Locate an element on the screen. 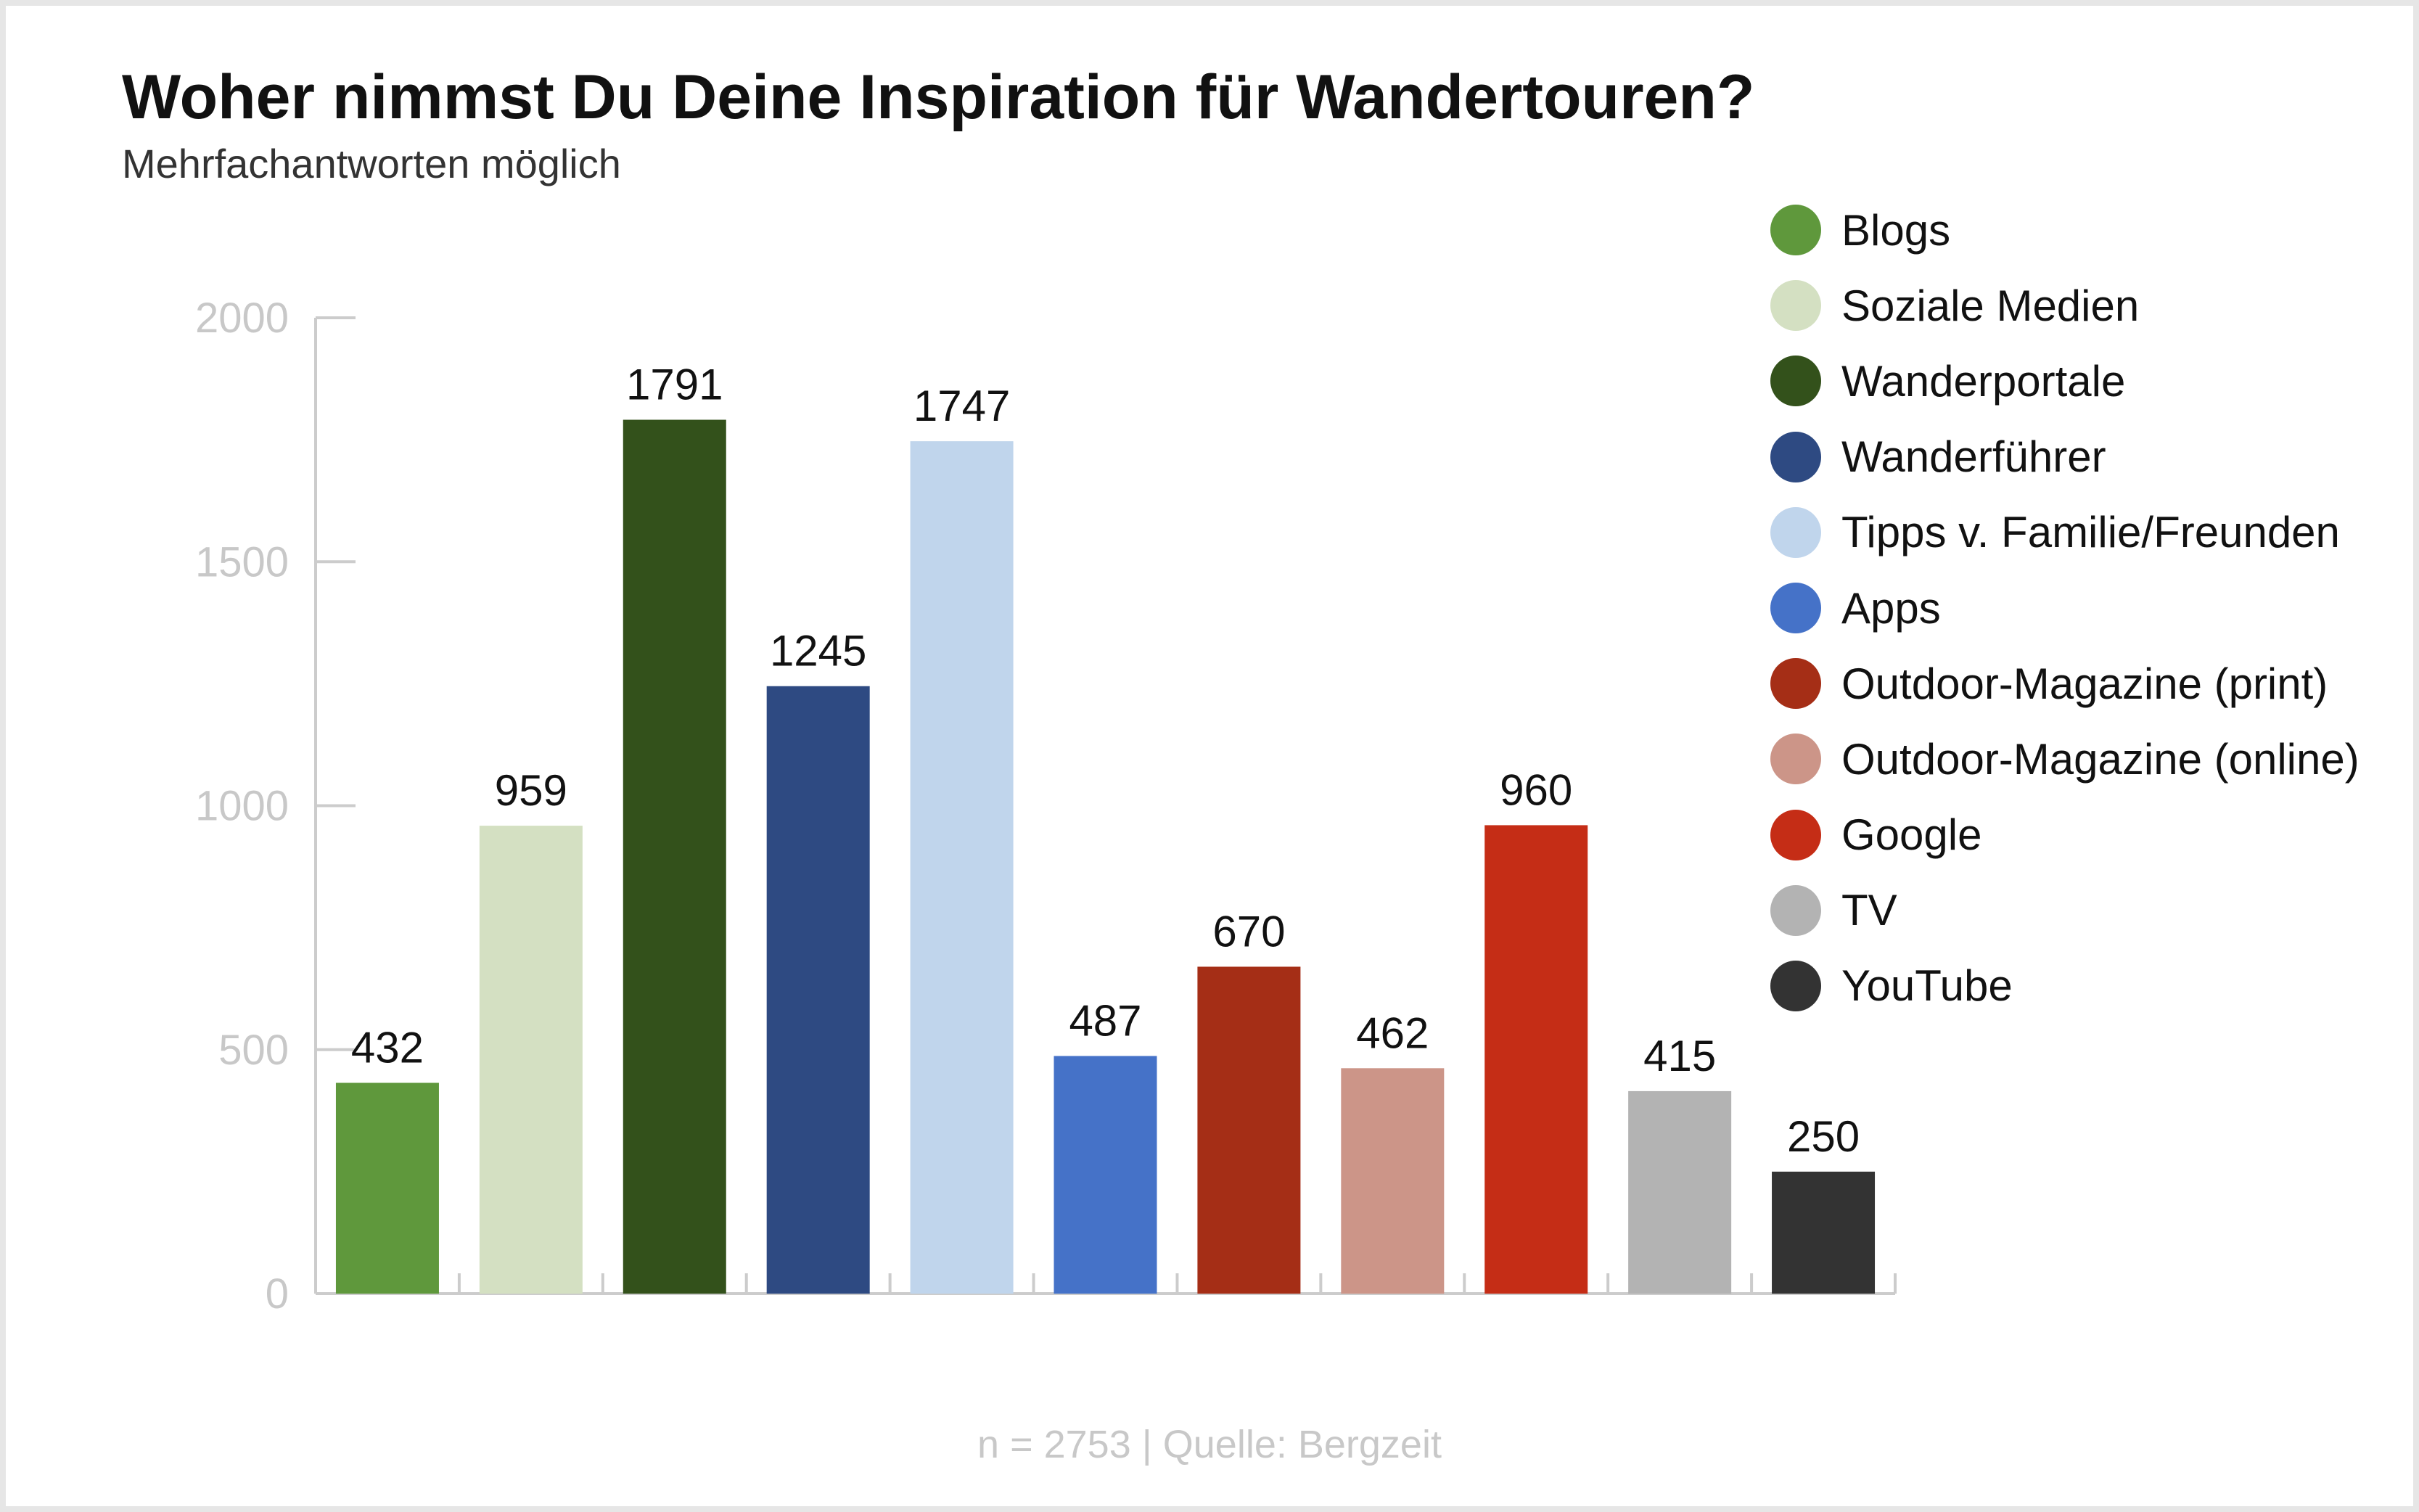  legend-label: TV is located at coordinates (1869, 911).